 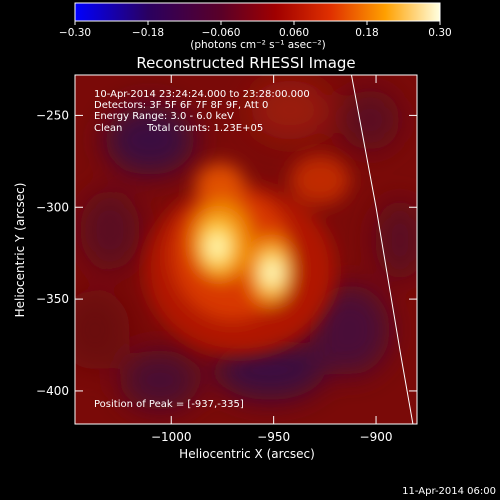 What do you see at coordinates (449, 491) in the screenshot?
I see `footer-timestamp: 11-Apr-2014 06:00` at bounding box center [449, 491].